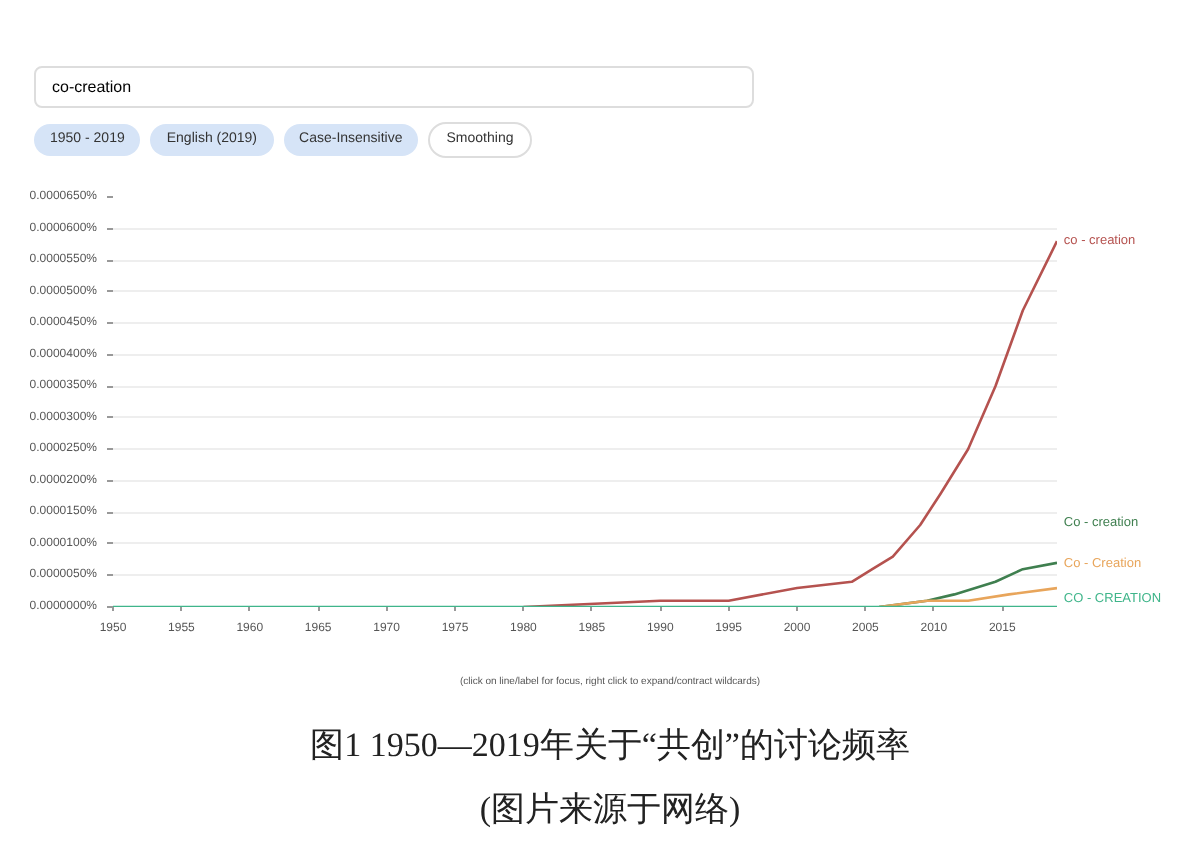  I want to click on text: co-creation, so click(394, 87).